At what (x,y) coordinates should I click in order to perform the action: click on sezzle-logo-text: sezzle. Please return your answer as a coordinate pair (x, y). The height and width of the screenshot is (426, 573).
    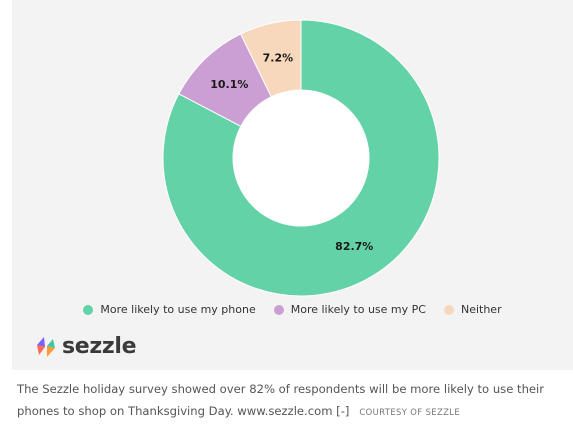
    Looking at the image, I should click on (99, 346).